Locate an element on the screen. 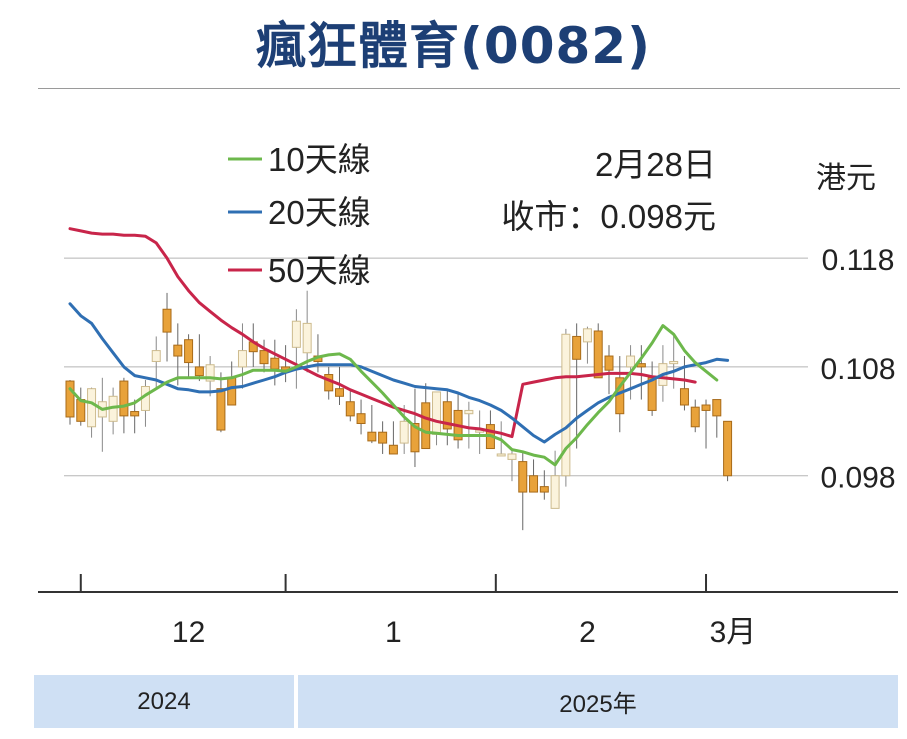 Image resolution: width=907 pixels, height=739 pixels. x-tick-label: 1 is located at coordinates (393, 632).